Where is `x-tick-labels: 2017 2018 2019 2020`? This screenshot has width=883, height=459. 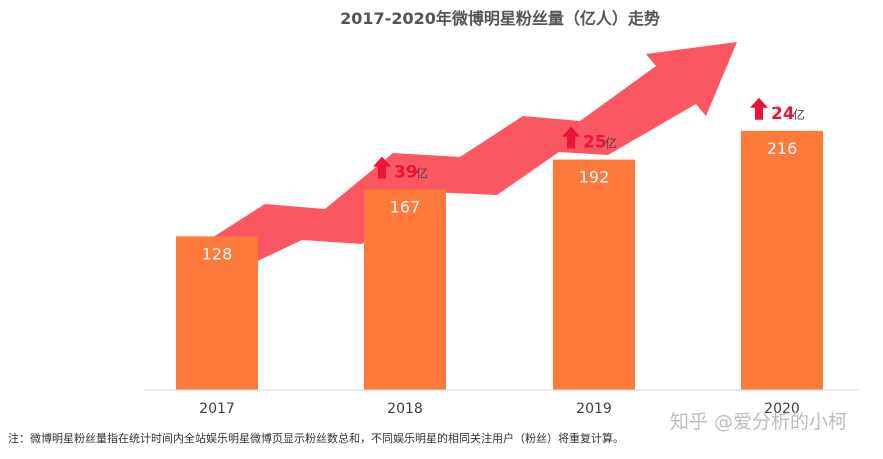
x-tick-labels: 2017 2018 2019 2020 is located at coordinates (499, 409).